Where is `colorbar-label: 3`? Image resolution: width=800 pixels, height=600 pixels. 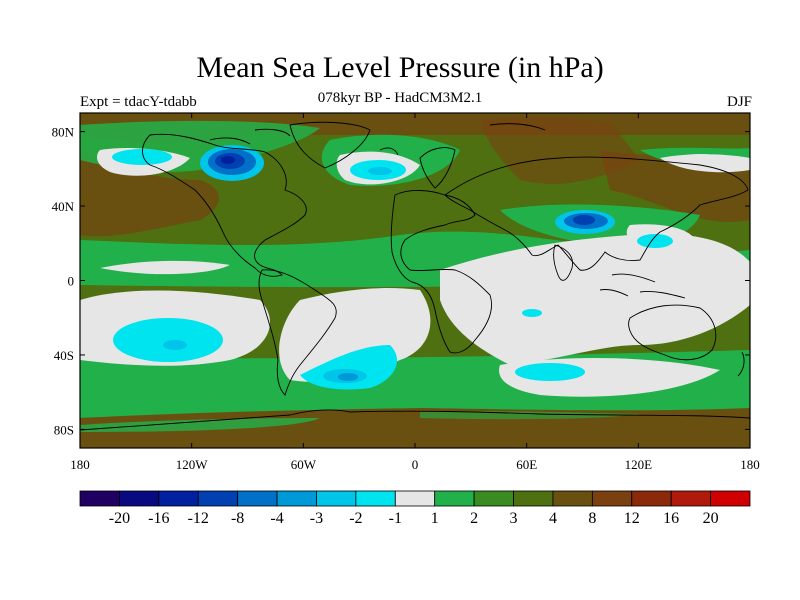
colorbar-label: 3 is located at coordinates (514, 518).